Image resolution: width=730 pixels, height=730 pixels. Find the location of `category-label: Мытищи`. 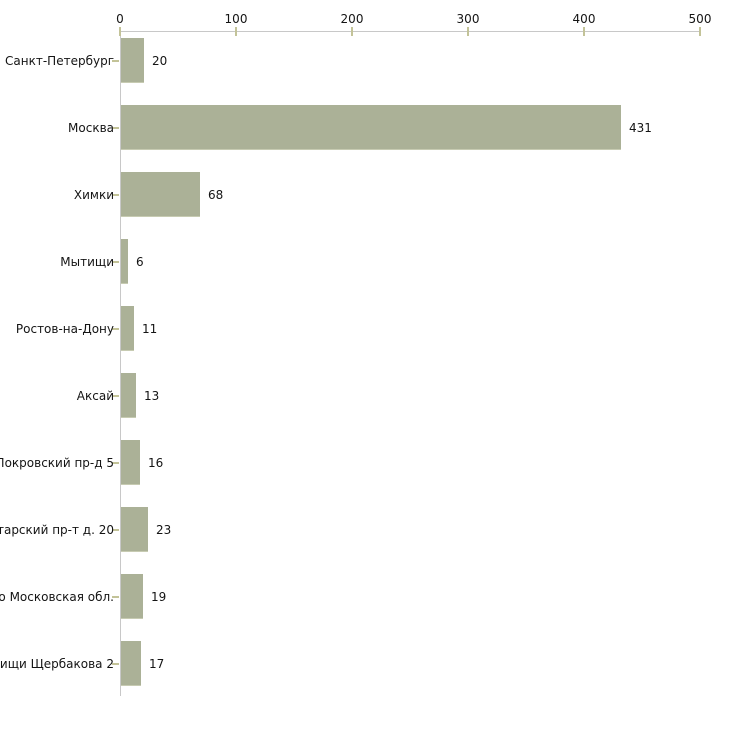

category-label: Мытищи is located at coordinates (87, 261).